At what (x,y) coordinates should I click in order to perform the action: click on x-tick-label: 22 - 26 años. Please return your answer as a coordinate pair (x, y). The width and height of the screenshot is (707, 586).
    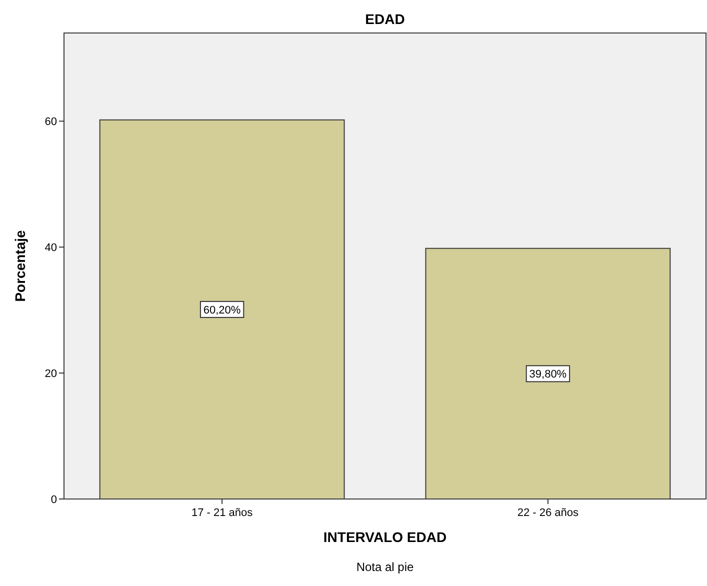
    Looking at the image, I should click on (548, 513).